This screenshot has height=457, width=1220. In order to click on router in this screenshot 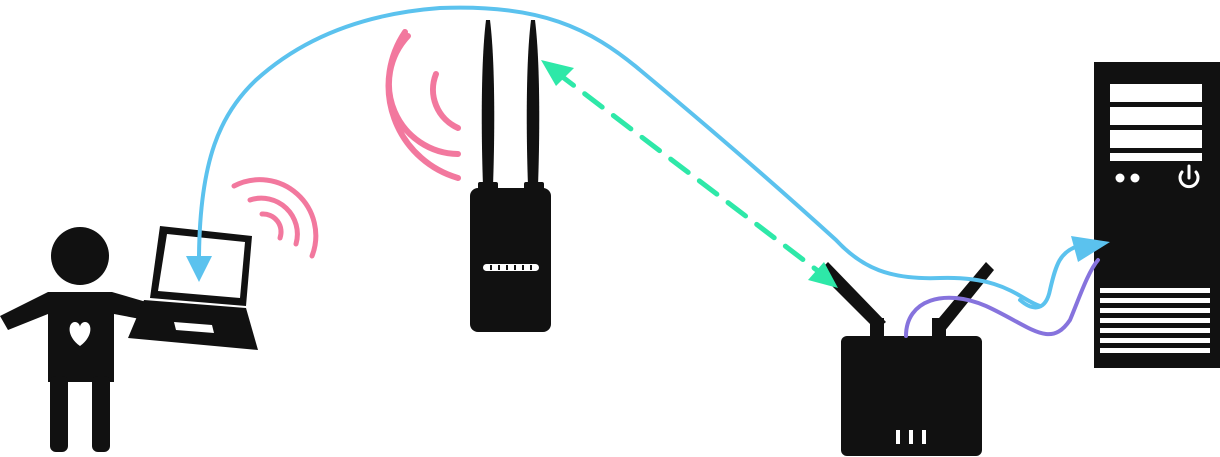, I will do `click(906, 359)`.